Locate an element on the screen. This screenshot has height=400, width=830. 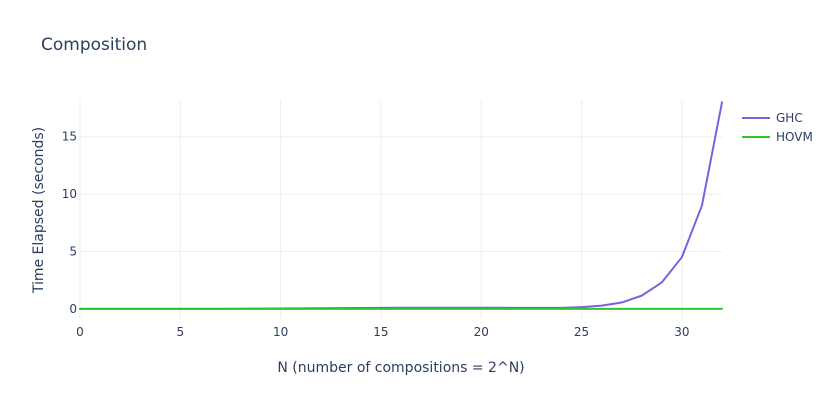
x-axis-ticks: 0 5 10 15 20 25 30 is located at coordinates (382, 332).